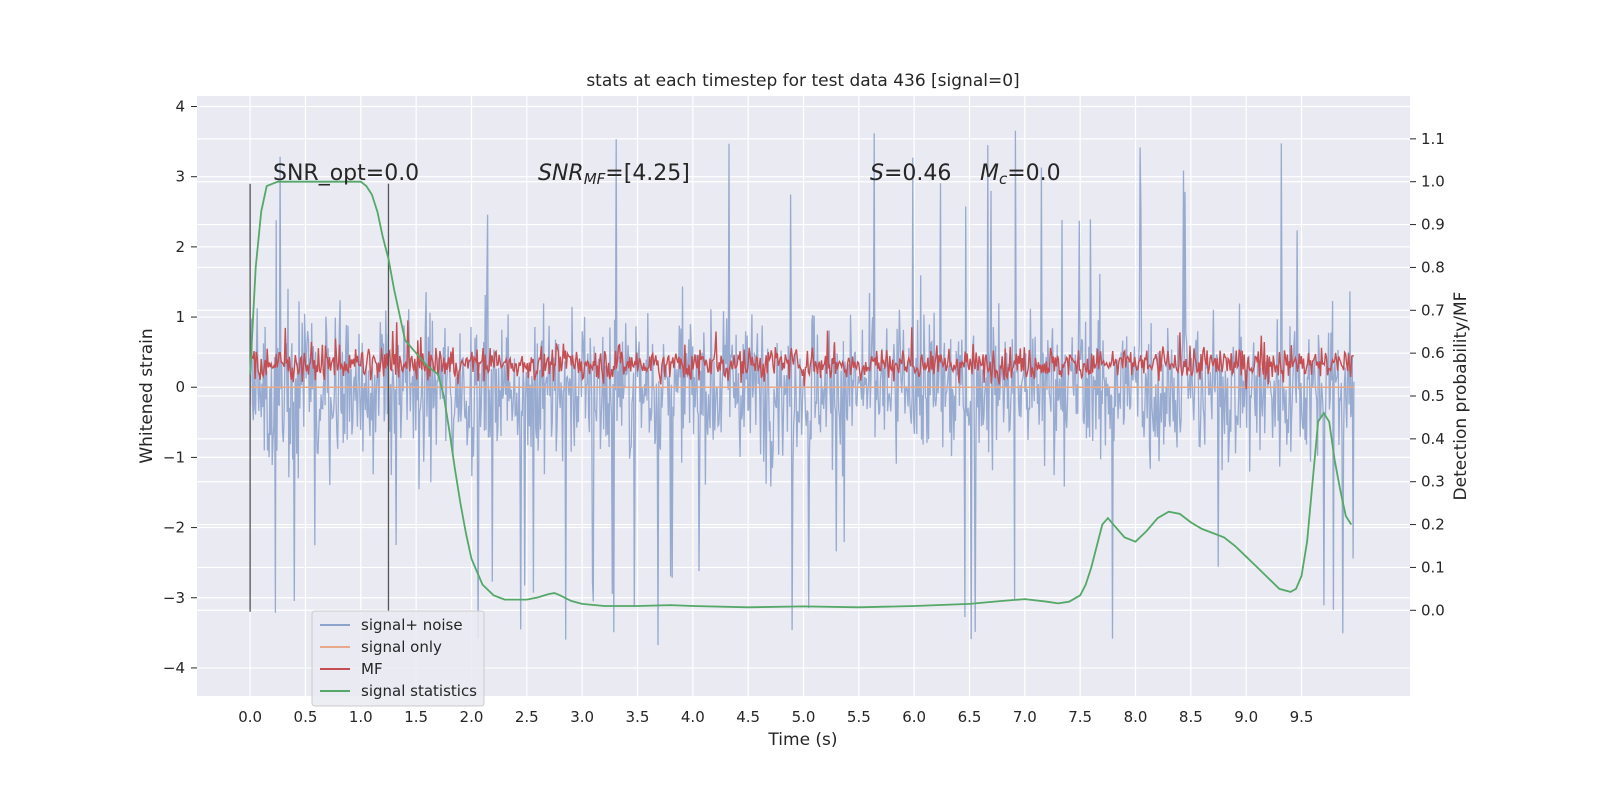 Image resolution: width=1600 pixels, height=800 pixels. I want to click on x-tick-label: 7.0, so click(1025, 717).